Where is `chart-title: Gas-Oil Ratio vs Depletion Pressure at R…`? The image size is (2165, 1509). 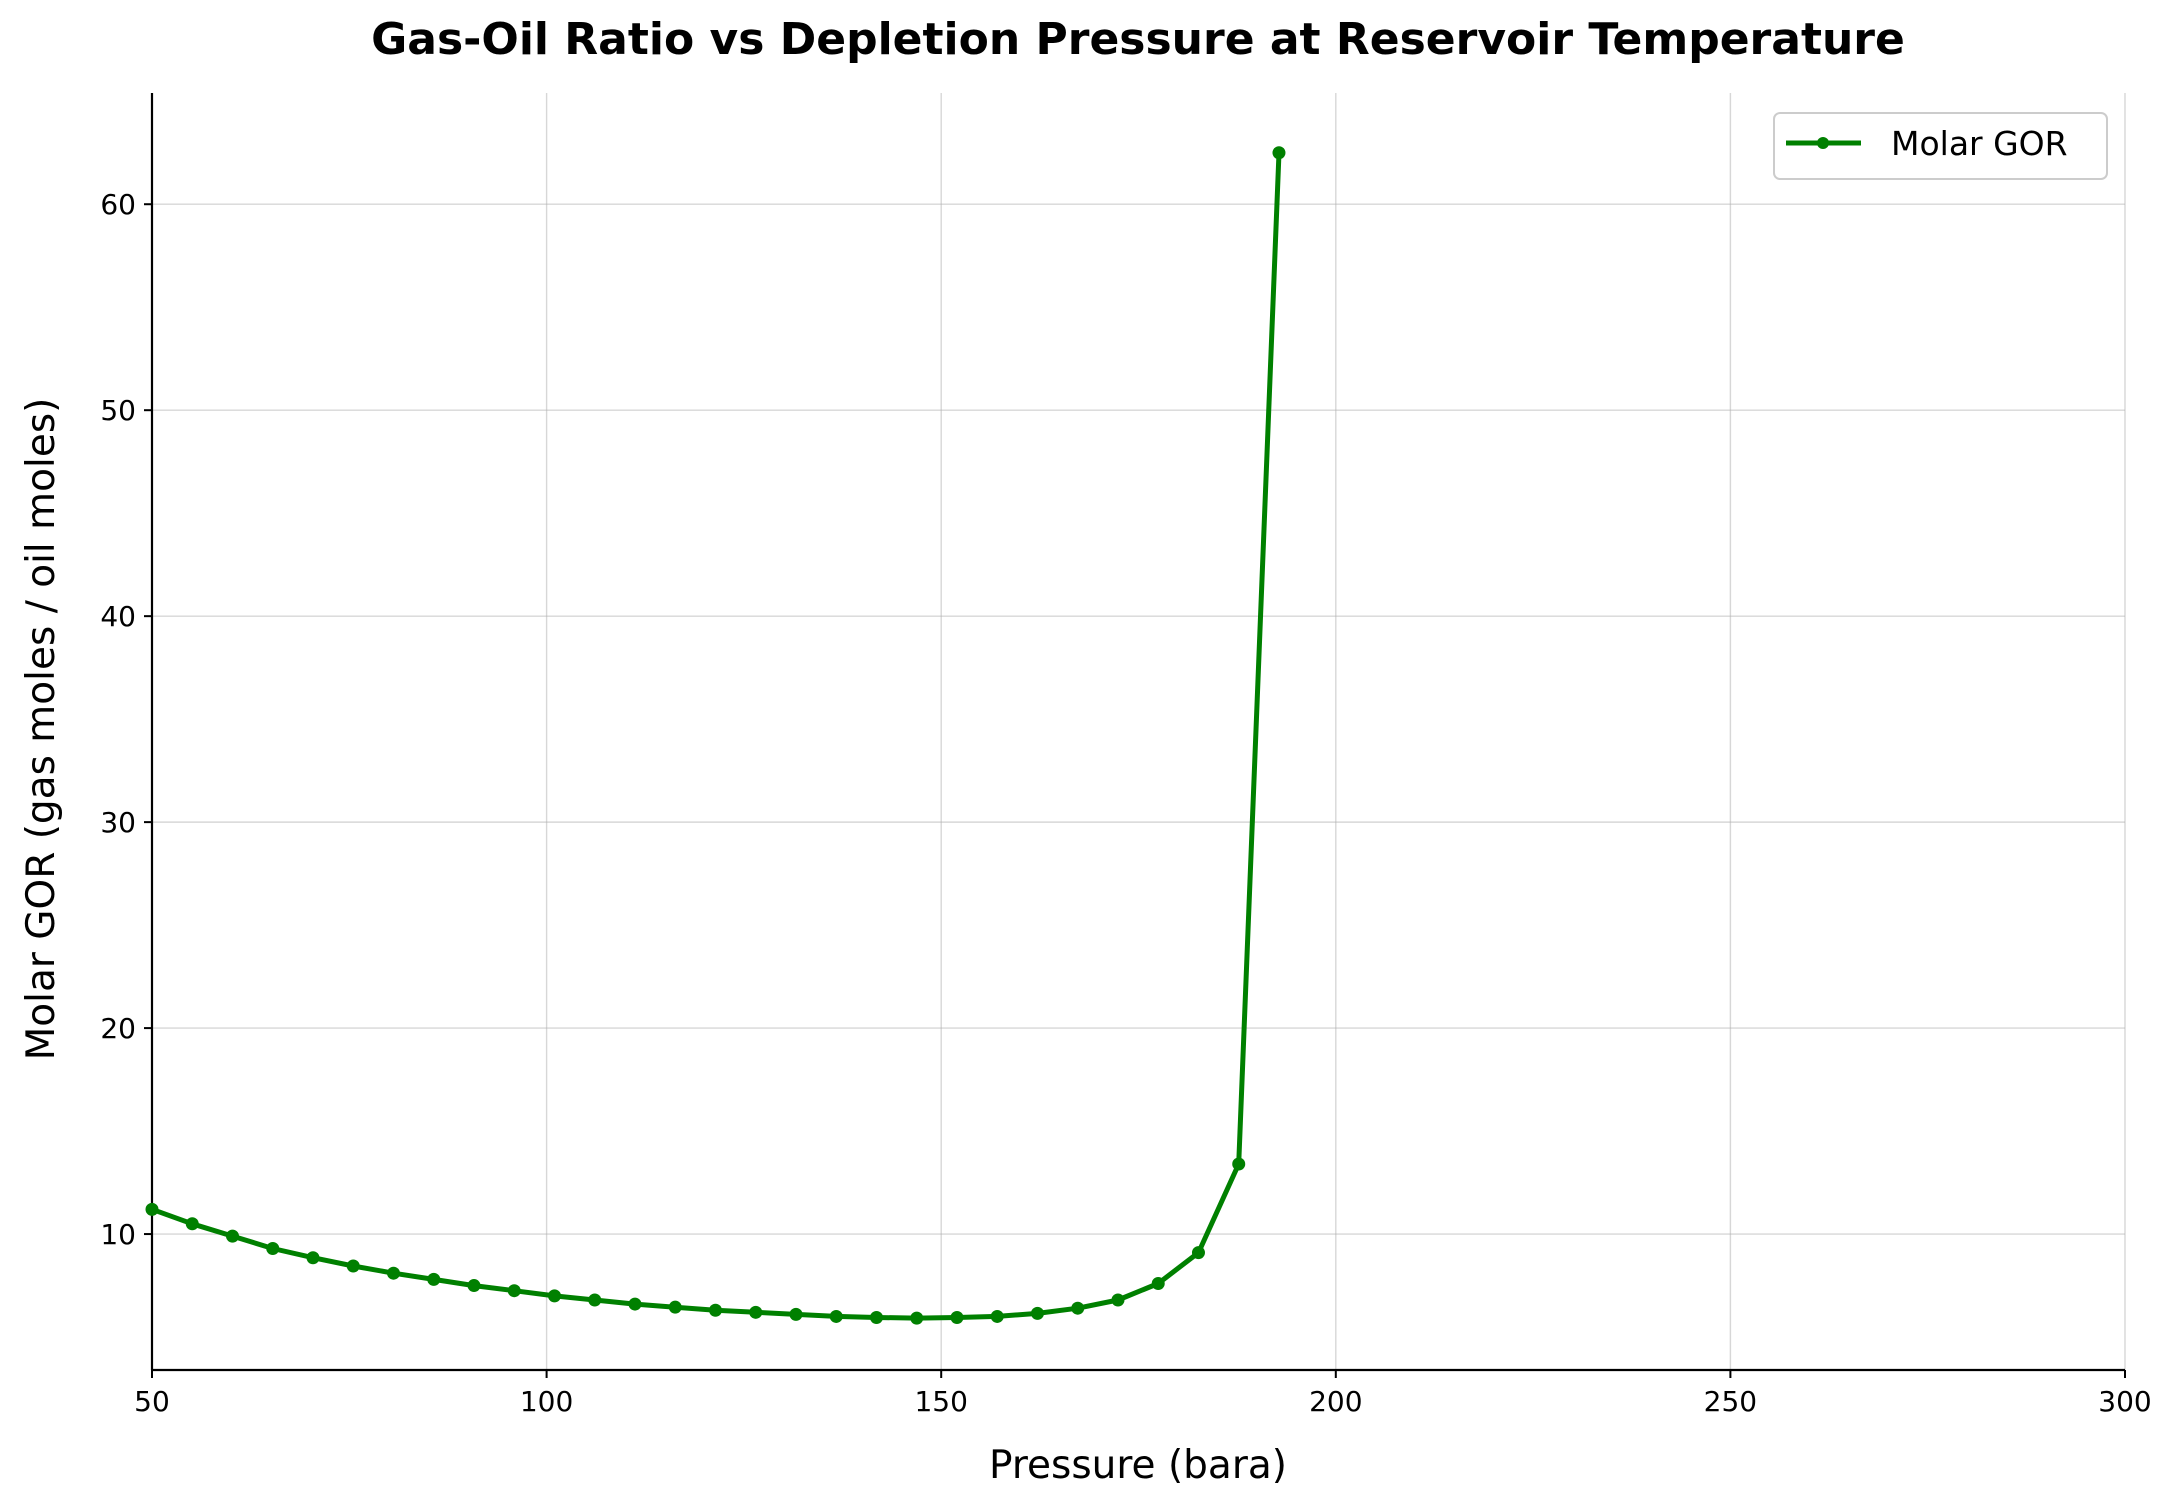
chart-title: Gas-Oil Ratio vs Depletion Pressure at R… is located at coordinates (1138, 39).